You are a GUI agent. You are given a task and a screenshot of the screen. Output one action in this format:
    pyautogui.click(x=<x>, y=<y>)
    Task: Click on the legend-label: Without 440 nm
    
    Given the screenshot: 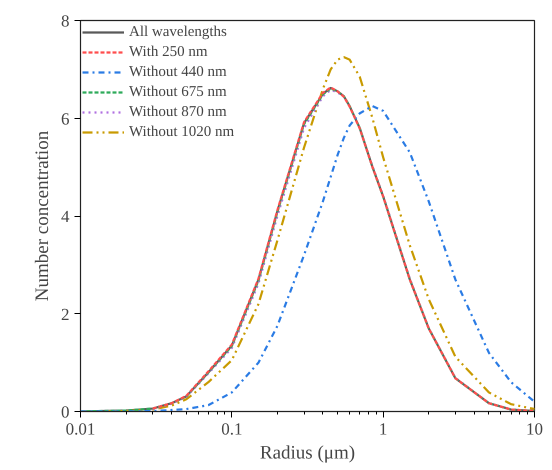 What is the action you would take?
    pyautogui.click(x=178, y=72)
    